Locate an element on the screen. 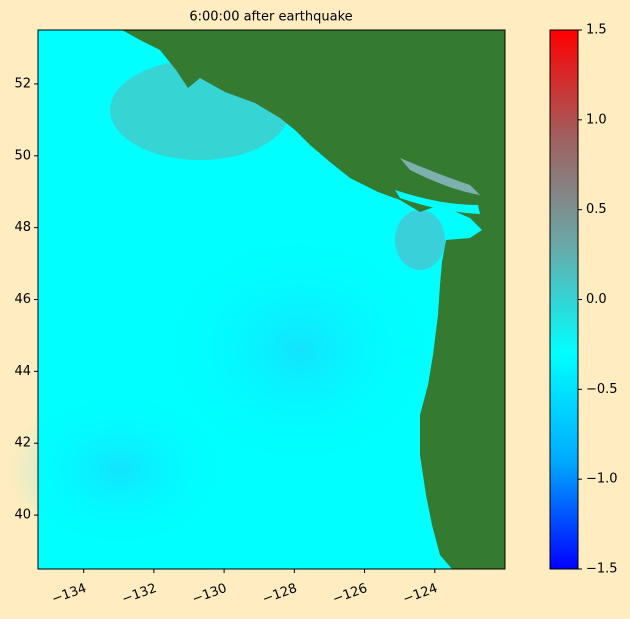  x-tick-label: −126 is located at coordinates (350, 594).